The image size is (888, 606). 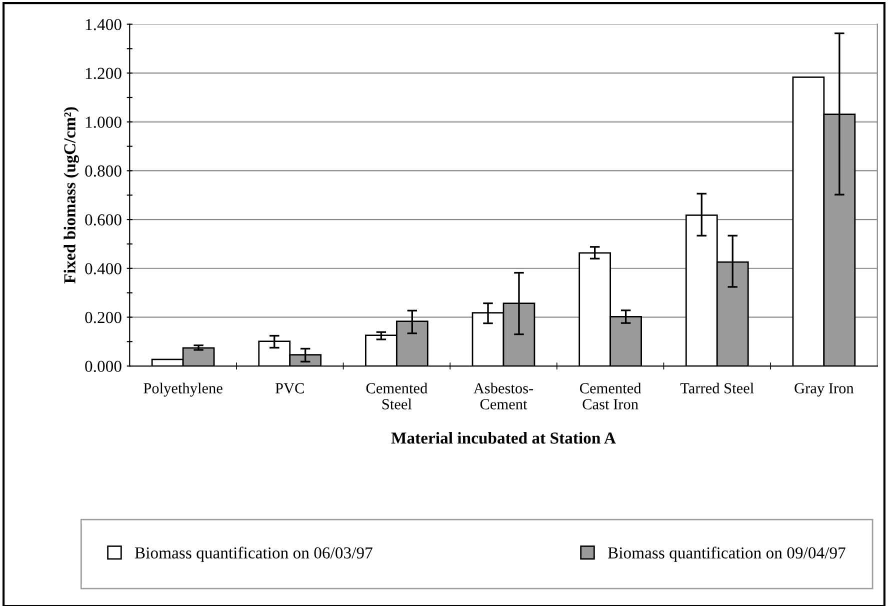 What do you see at coordinates (103, 268) in the screenshot?
I see `y-tick-label: 0.400` at bounding box center [103, 268].